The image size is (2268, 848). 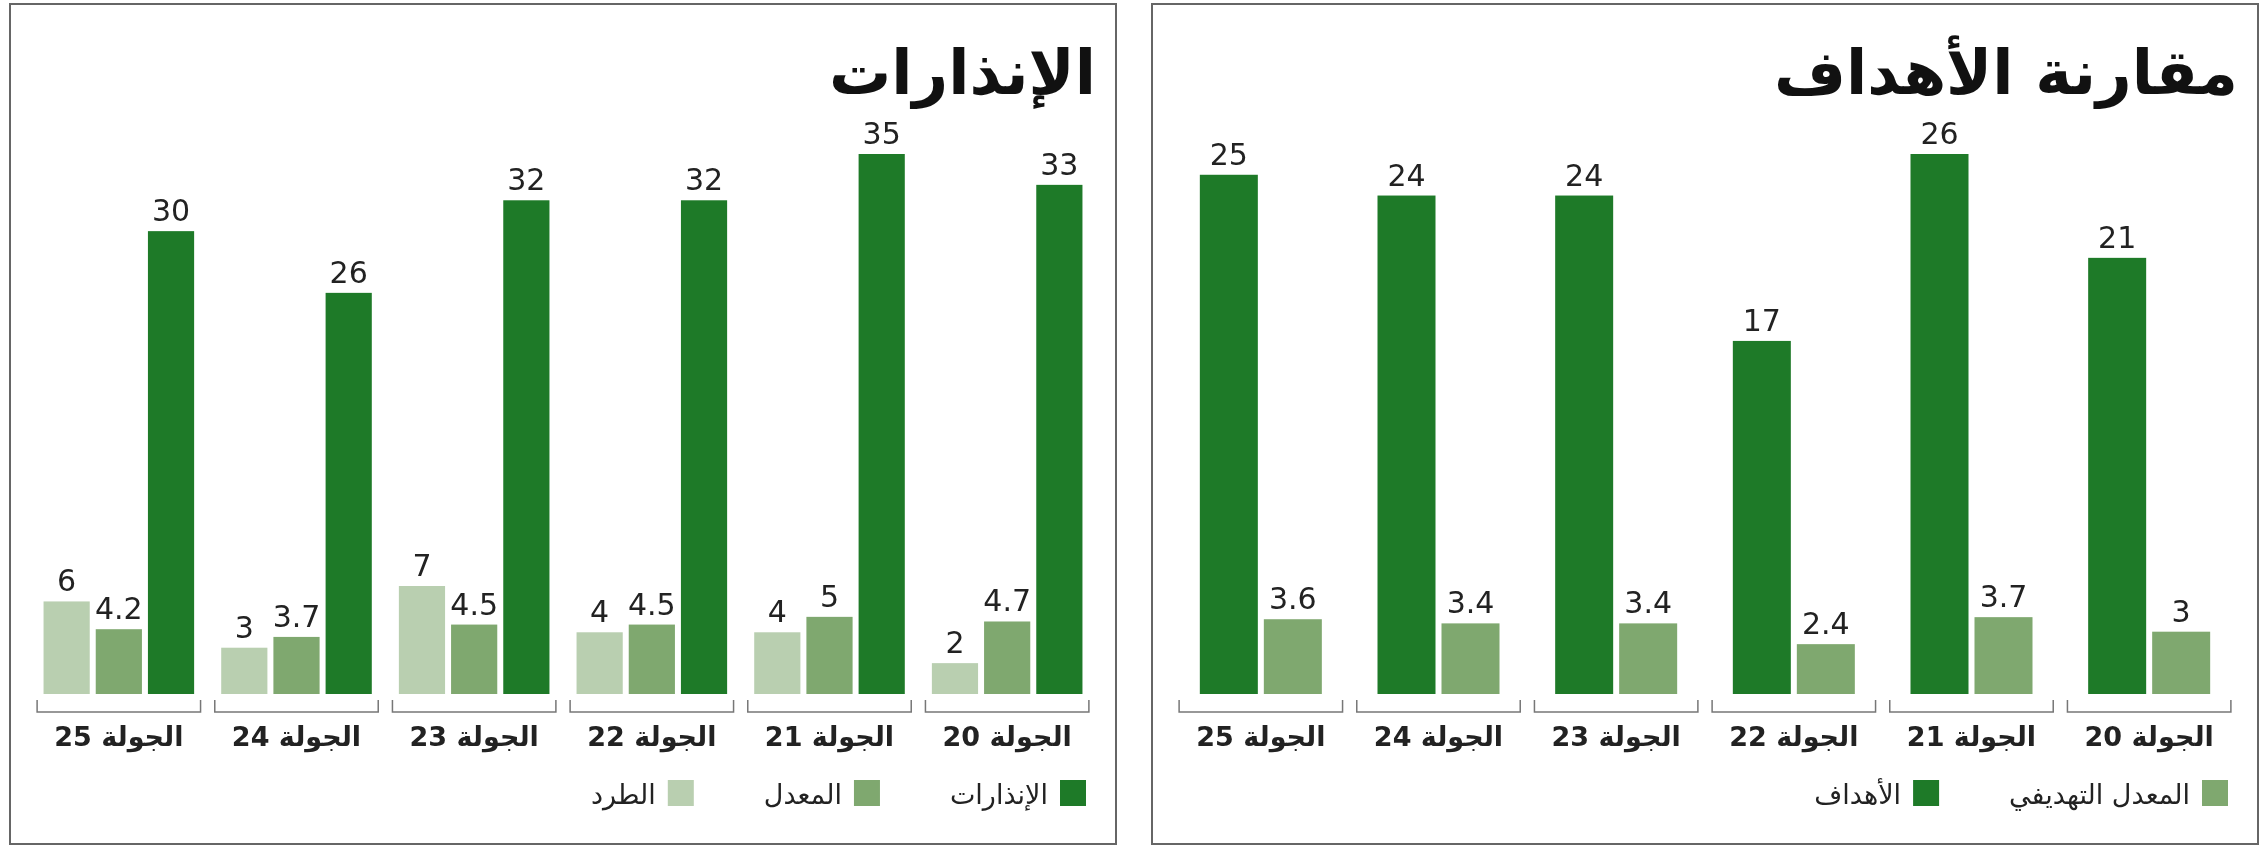 I want to click on legend-label: الطرد, so click(x=623, y=795).